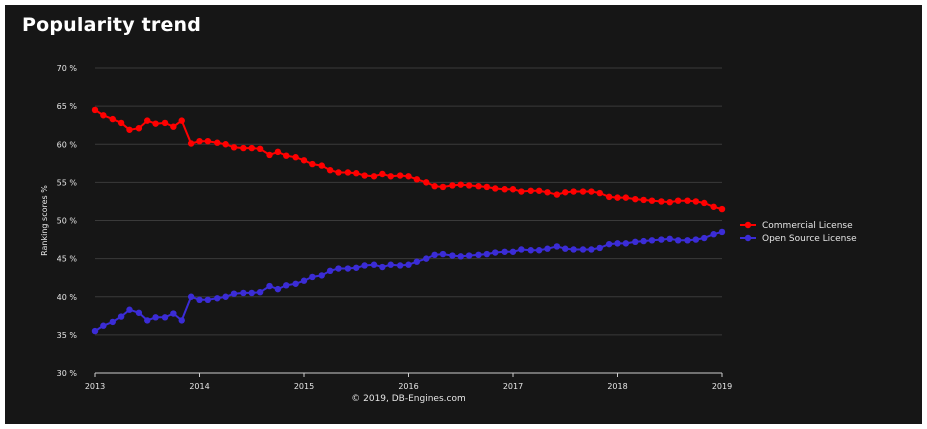 The height and width of the screenshot is (429, 927). Describe the element at coordinates (513, 386) in the screenshot. I see `x-tick-label: 2017` at that location.